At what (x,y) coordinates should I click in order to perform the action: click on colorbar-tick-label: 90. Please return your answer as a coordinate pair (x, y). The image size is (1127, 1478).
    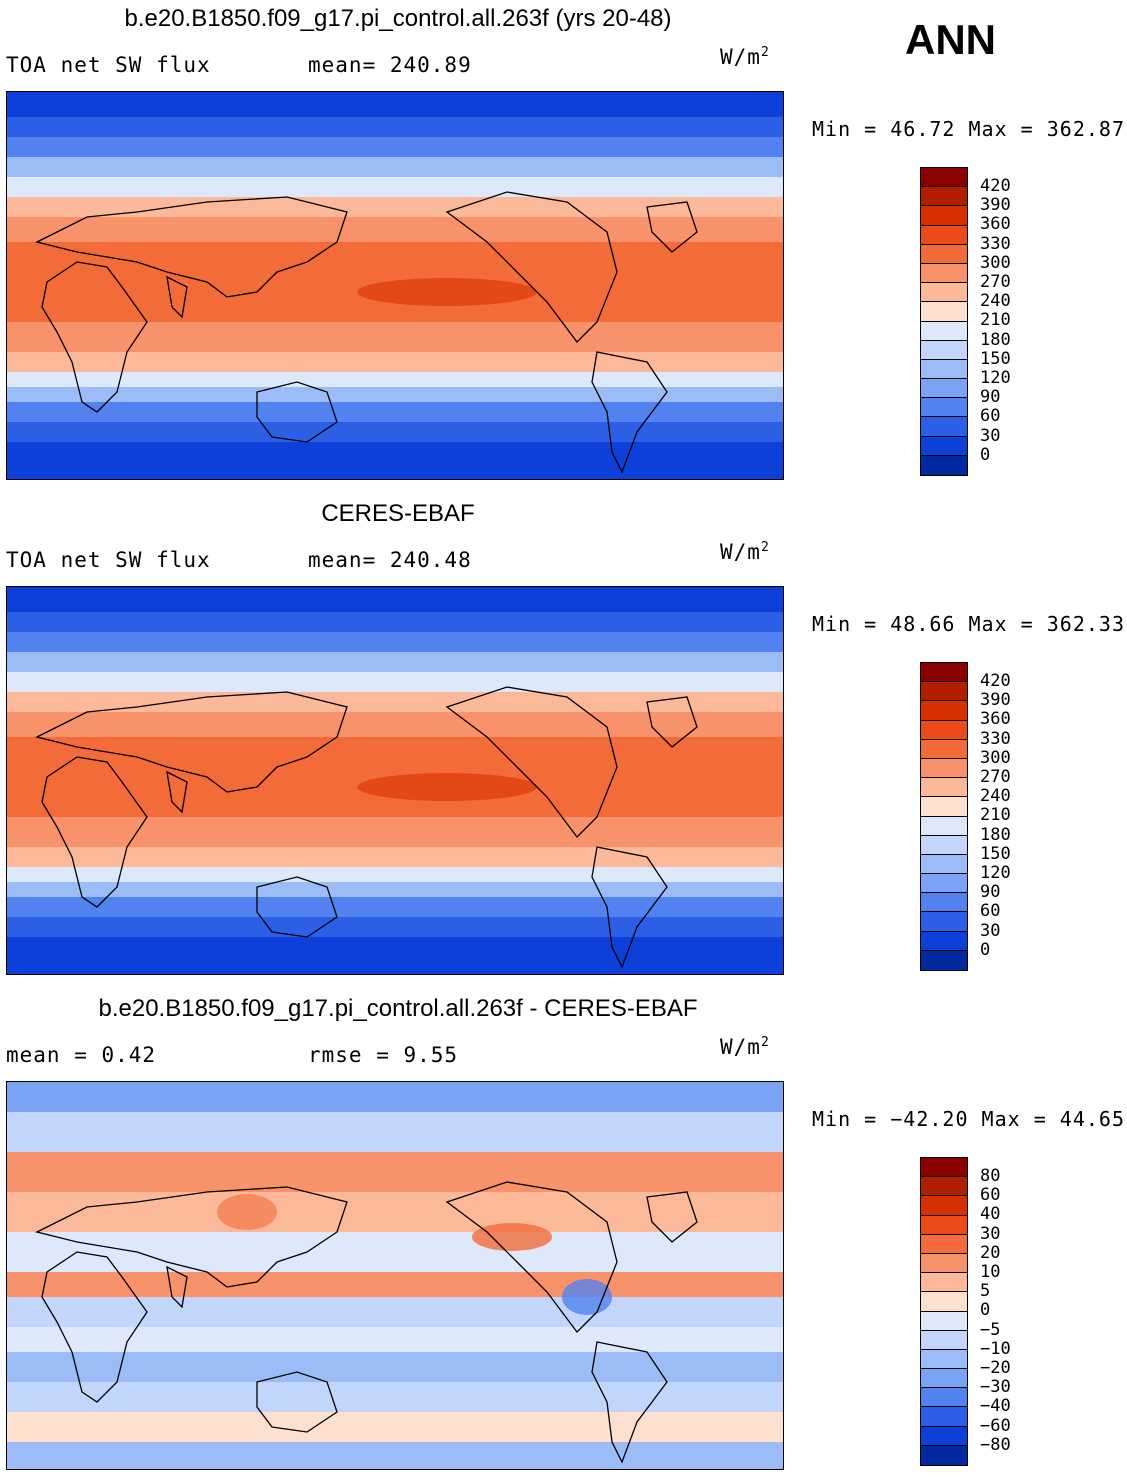
    Looking at the image, I should click on (990, 397).